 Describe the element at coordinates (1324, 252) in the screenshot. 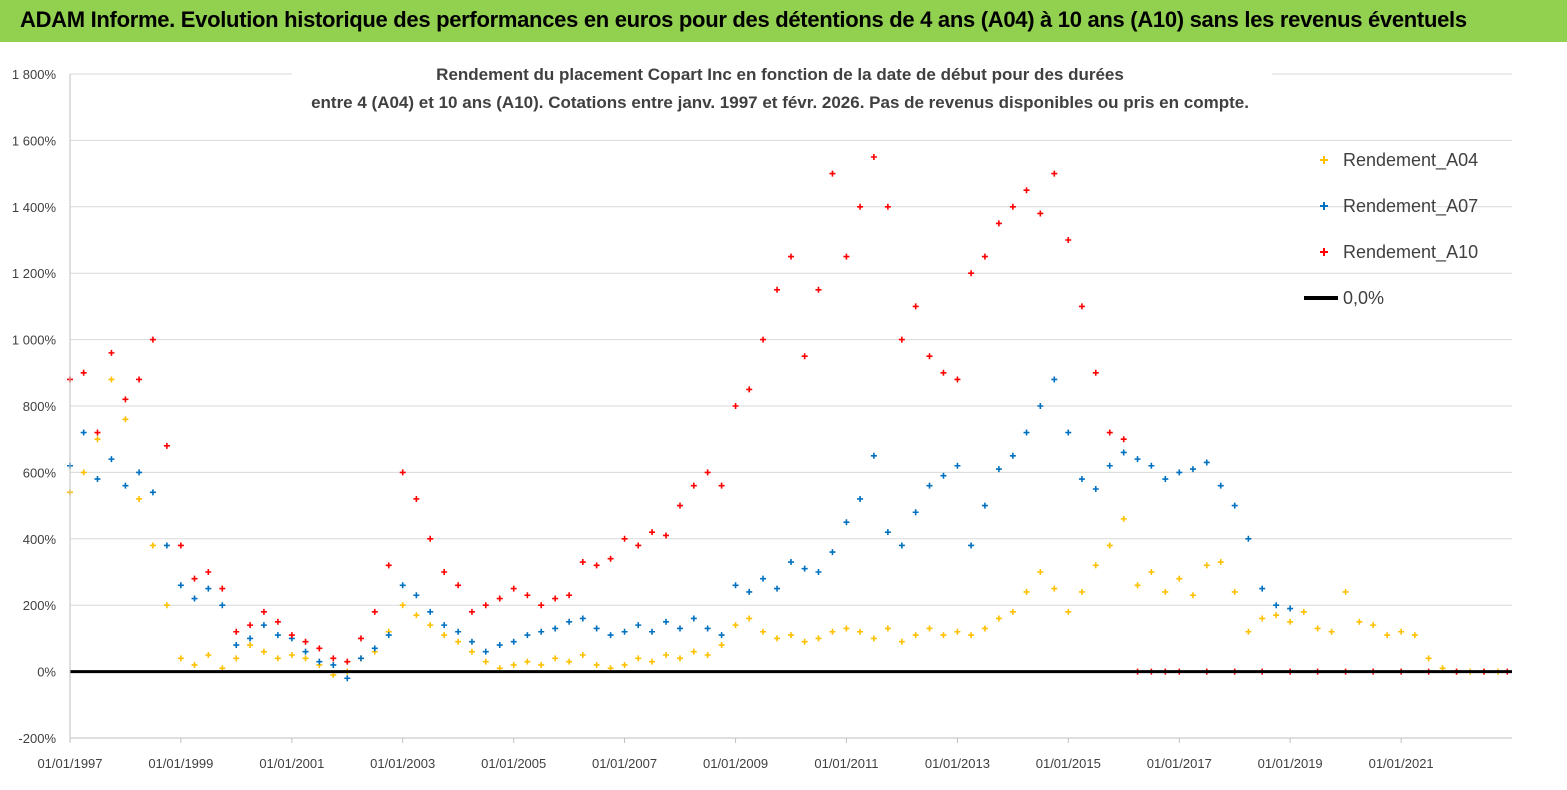

I see `legend-marker` at that location.